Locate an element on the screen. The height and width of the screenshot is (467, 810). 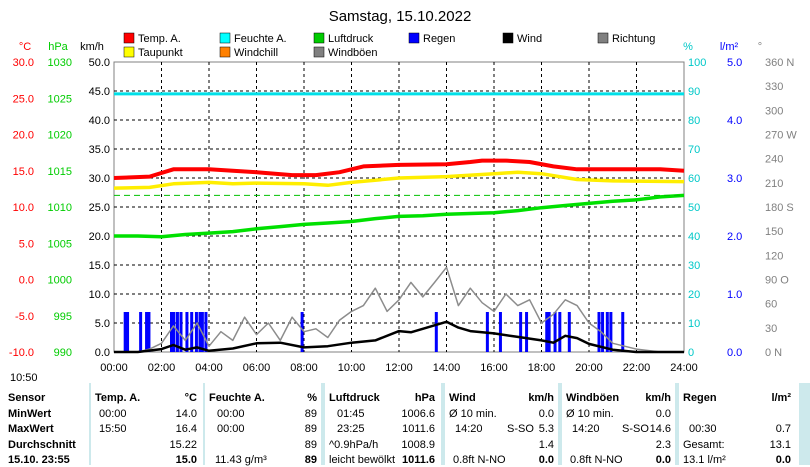
pressure-axis-label: hPa is located at coordinates (58, 47).